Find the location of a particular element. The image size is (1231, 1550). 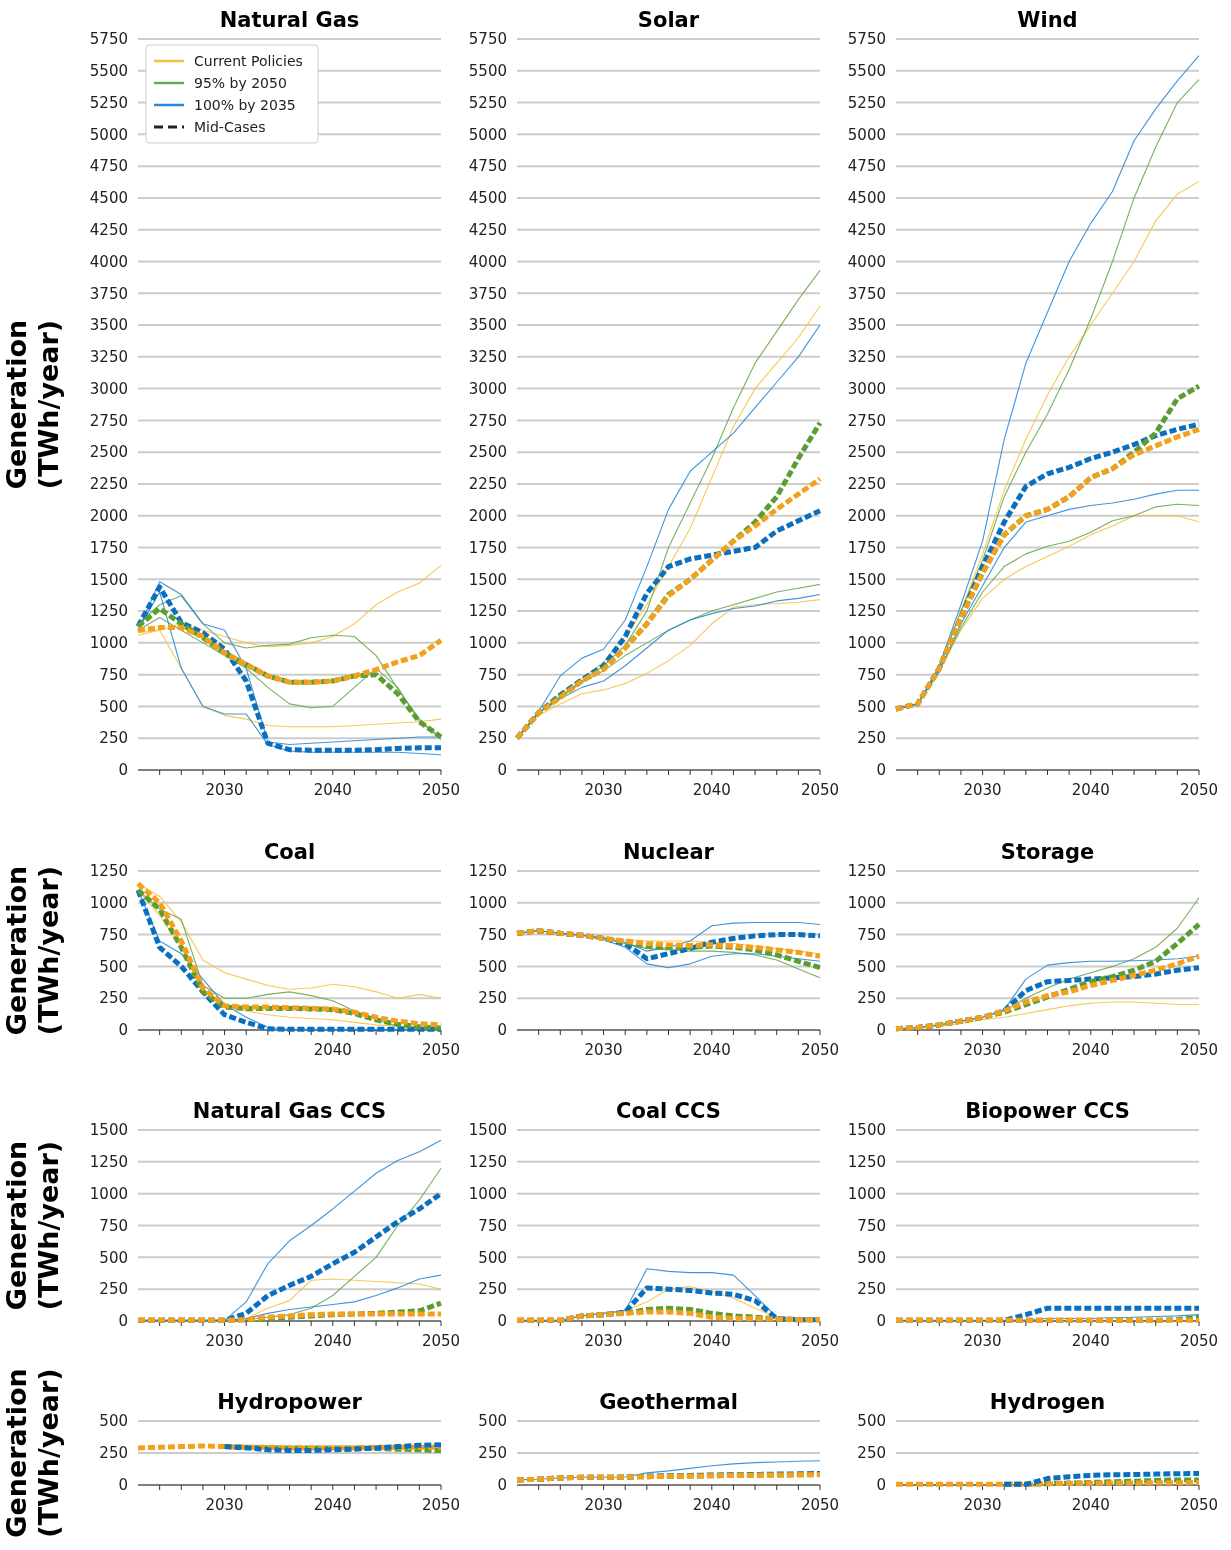

y-tick-label: 5750 is located at coordinates (866, 39).